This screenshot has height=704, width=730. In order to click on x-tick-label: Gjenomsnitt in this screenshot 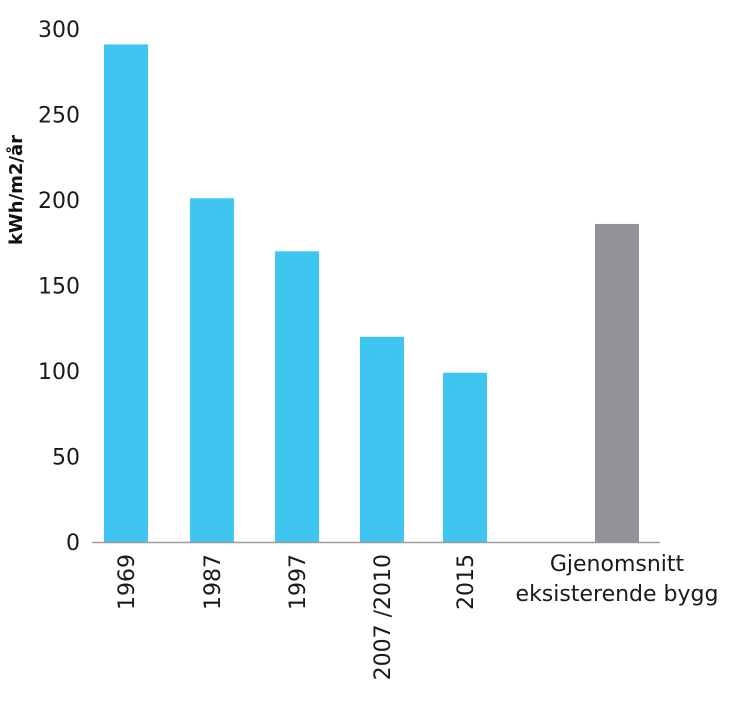, I will do `click(617, 564)`.